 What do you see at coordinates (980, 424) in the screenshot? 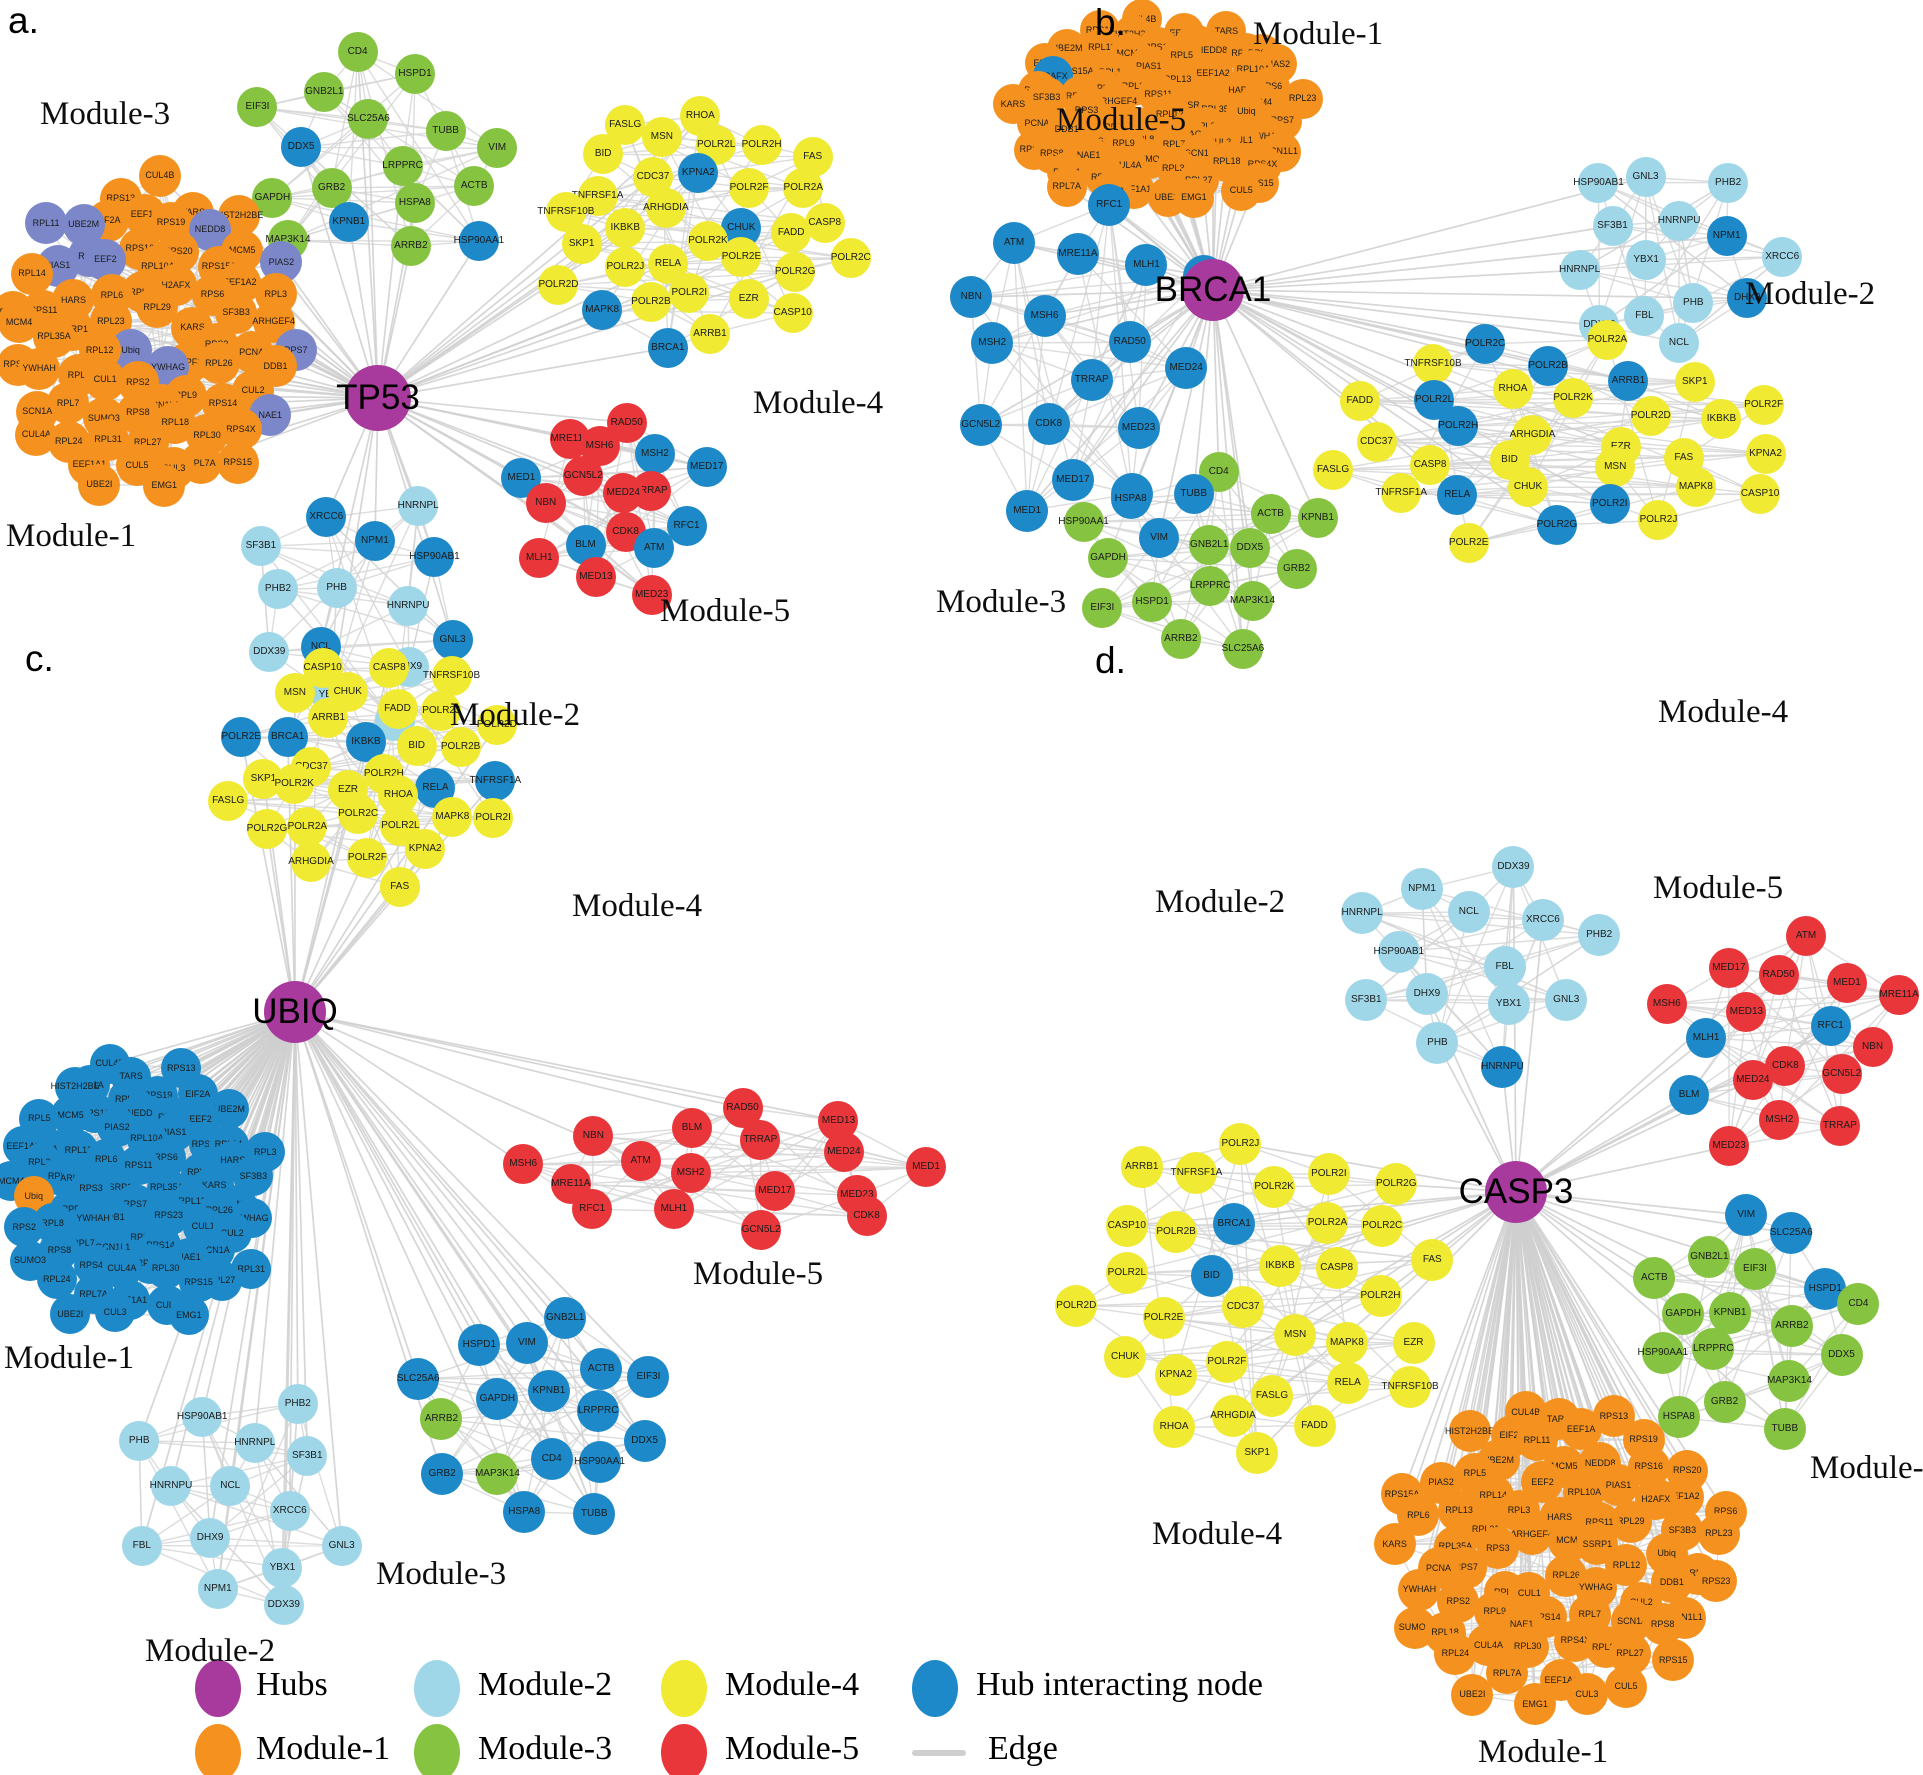
I see `node-GCN5L2: GCN5L2` at bounding box center [980, 424].